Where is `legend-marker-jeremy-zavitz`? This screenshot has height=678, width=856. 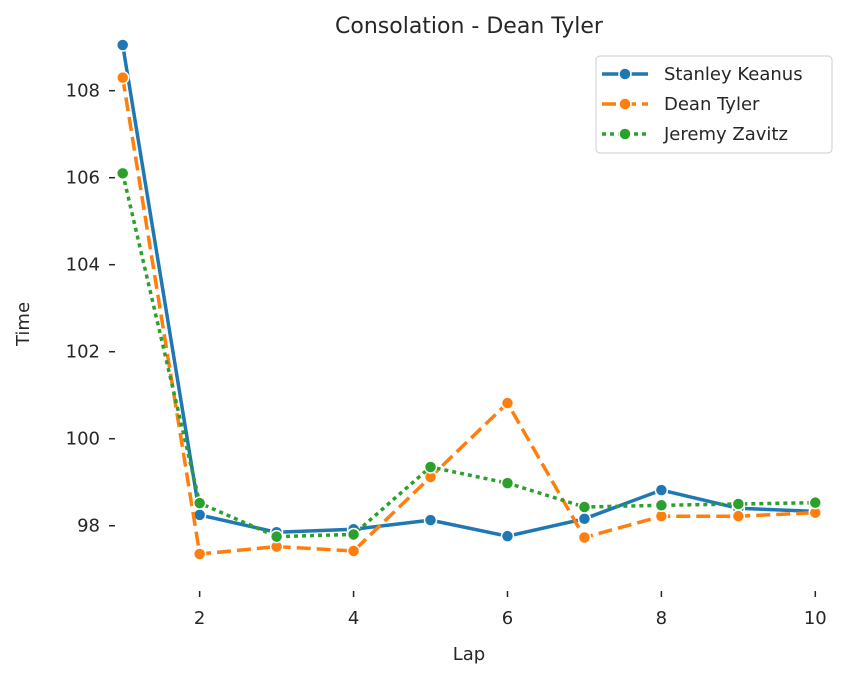 legend-marker-jeremy-zavitz is located at coordinates (625, 134).